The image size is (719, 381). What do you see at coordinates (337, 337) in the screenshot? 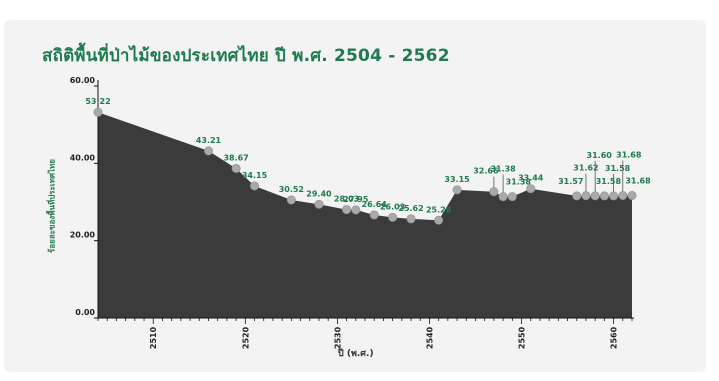
I see `x-tick-label: 2530` at bounding box center [337, 337].